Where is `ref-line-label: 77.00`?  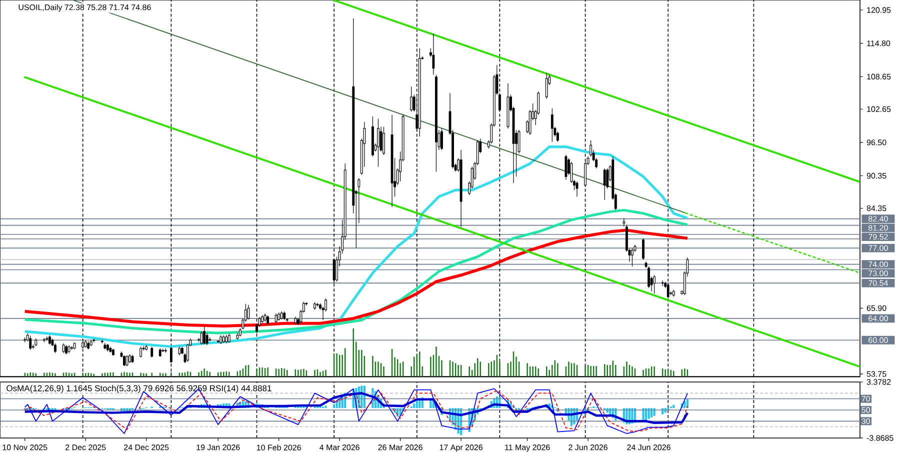
ref-line-label: 77.00 is located at coordinates (878, 248).